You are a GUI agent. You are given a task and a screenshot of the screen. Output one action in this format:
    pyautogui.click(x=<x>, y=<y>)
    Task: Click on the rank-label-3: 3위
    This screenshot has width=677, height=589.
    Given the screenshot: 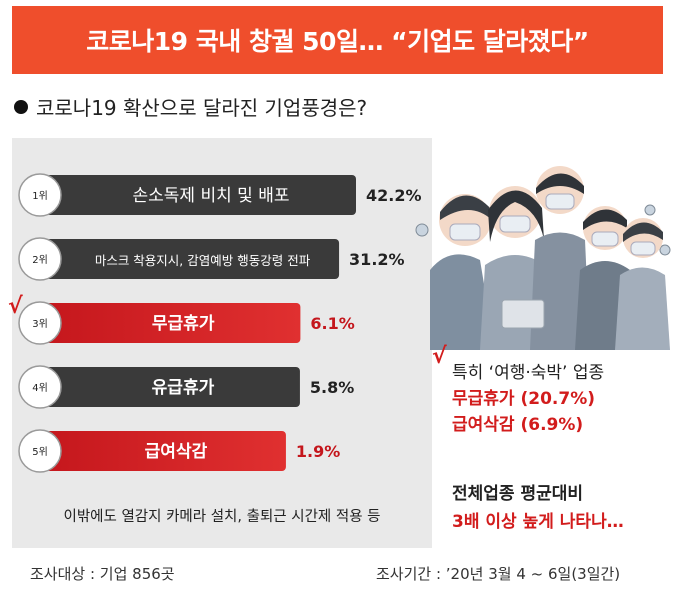 What is the action you would take?
    pyautogui.click(x=40, y=323)
    